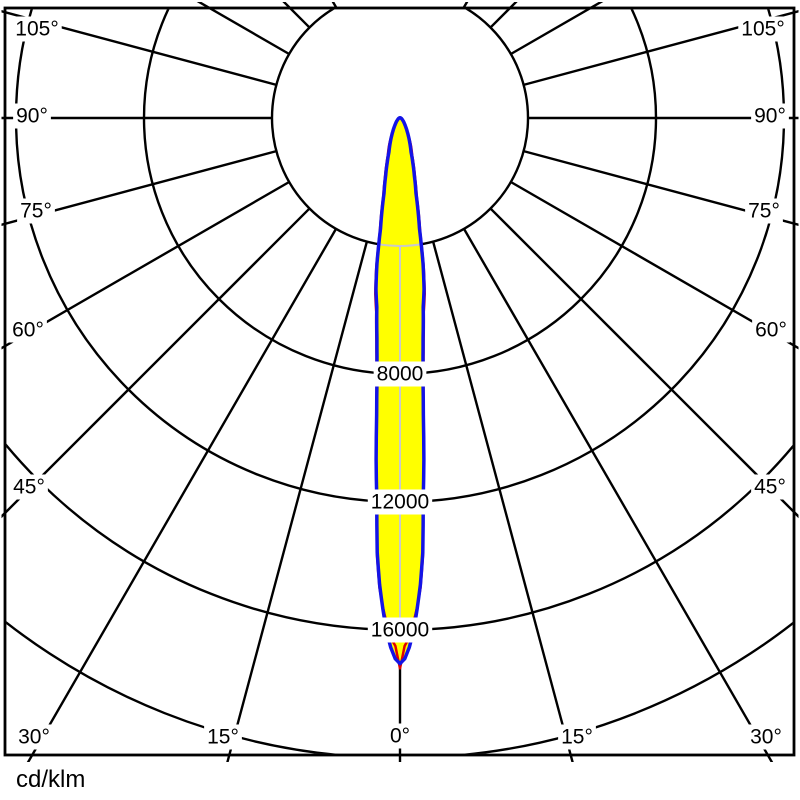  I want to click on angle-label-60-11: 60°, so click(771, 330).